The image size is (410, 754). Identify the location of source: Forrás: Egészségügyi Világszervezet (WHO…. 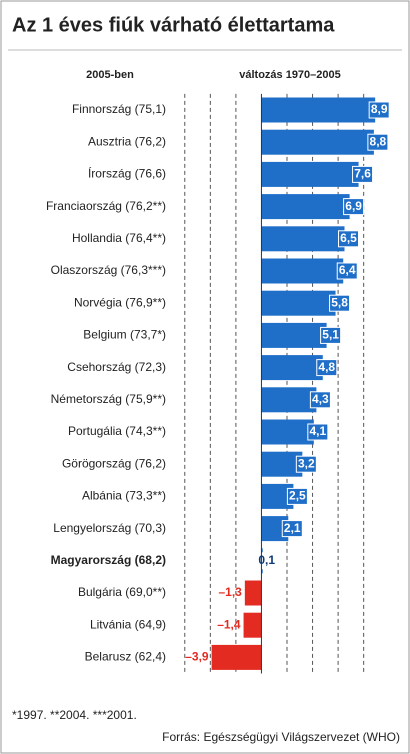
(281, 737).